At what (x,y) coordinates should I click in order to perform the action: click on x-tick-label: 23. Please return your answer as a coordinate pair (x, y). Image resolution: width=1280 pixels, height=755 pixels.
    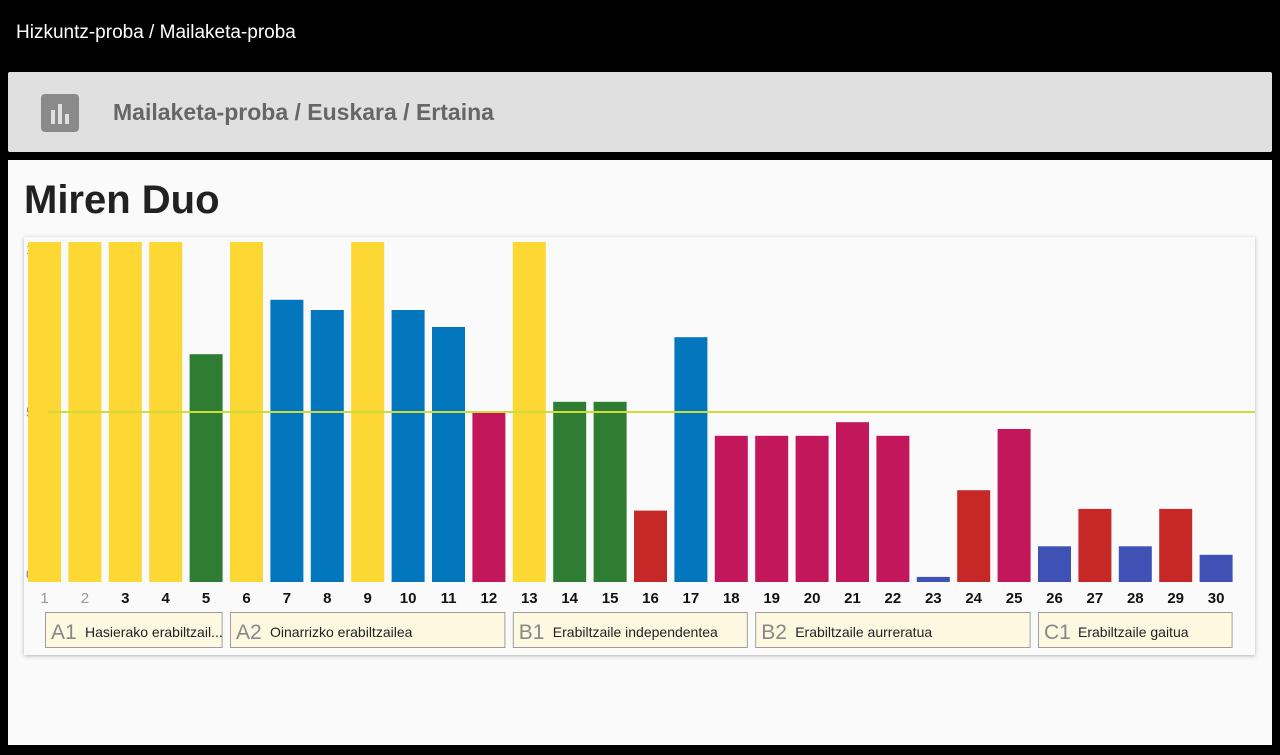
    Looking at the image, I should click on (933, 598).